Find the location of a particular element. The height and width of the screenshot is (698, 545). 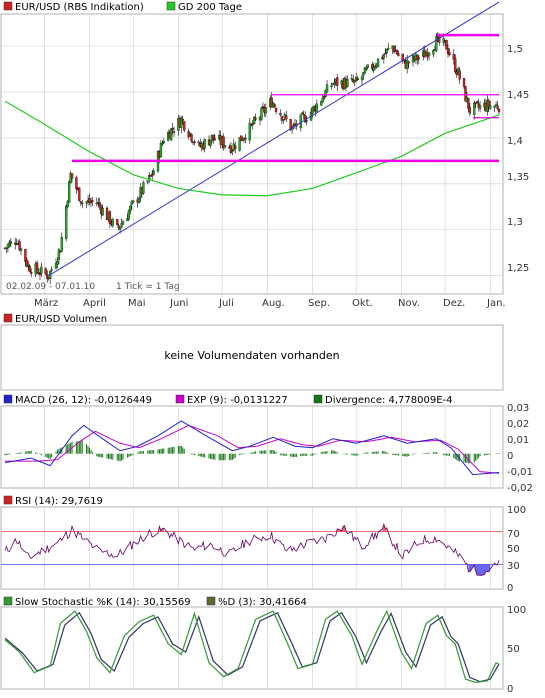

price-legend: EUR/USD (RBS Indikation) GD 200 Tage is located at coordinates (122, 7).